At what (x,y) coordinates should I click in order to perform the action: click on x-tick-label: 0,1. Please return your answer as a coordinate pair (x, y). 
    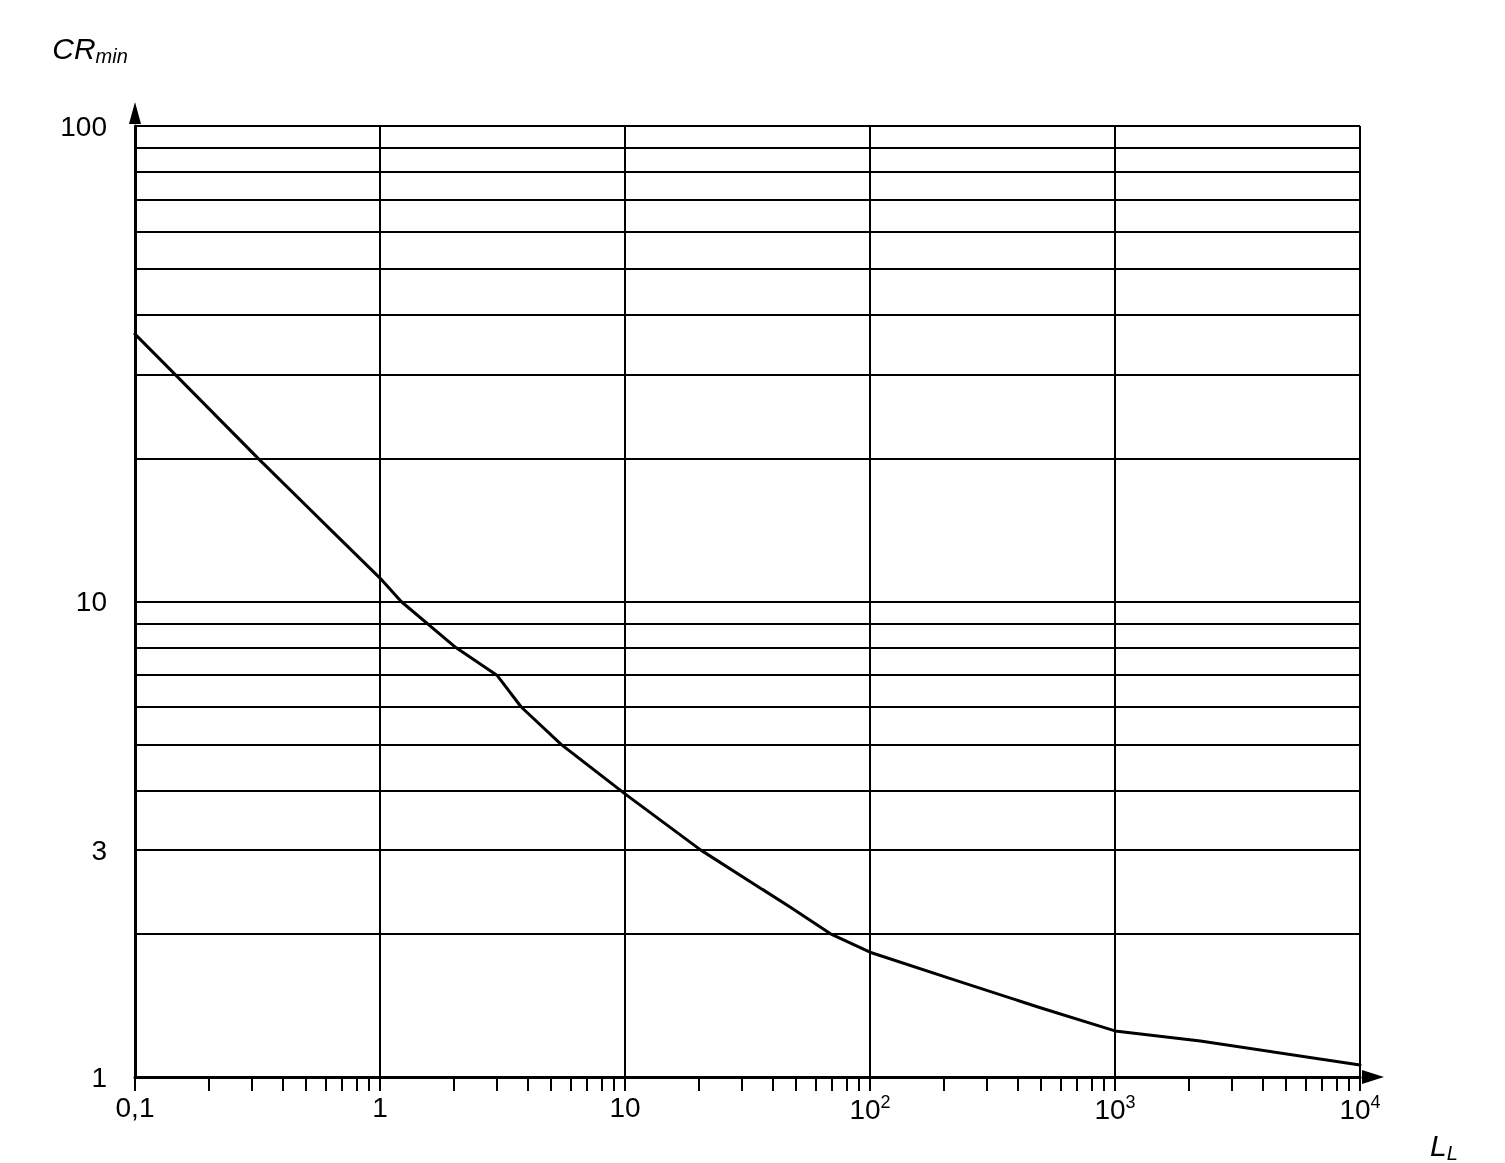
    Looking at the image, I should click on (135, 1107).